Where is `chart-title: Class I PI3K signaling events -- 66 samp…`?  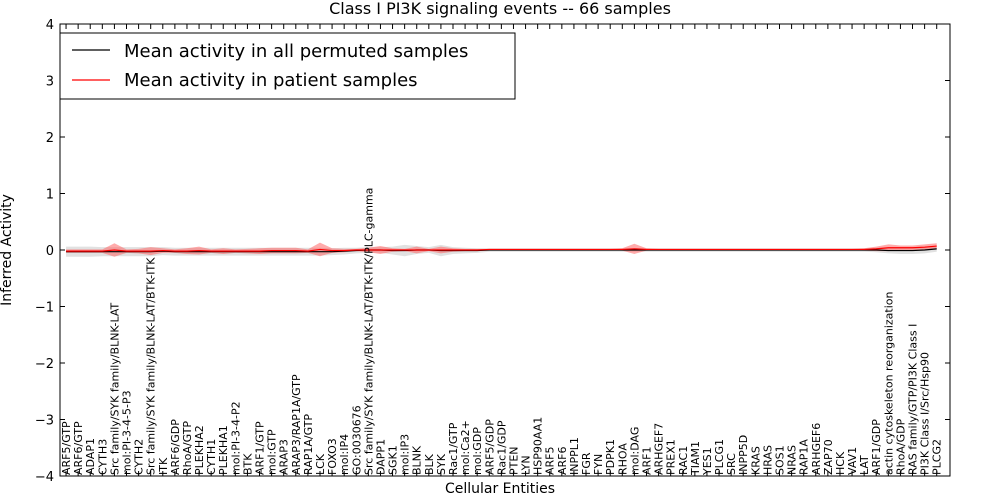 chart-title: Class I PI3K signaling events -- 66 samp… is located at coordinates (500, 9).